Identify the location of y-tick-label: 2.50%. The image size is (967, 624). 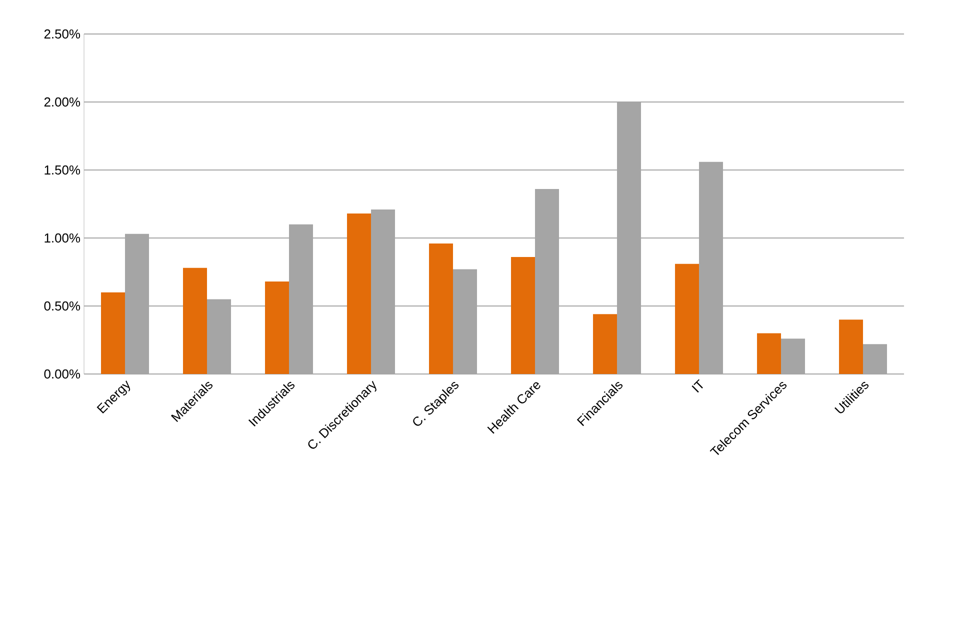
(62, 34).